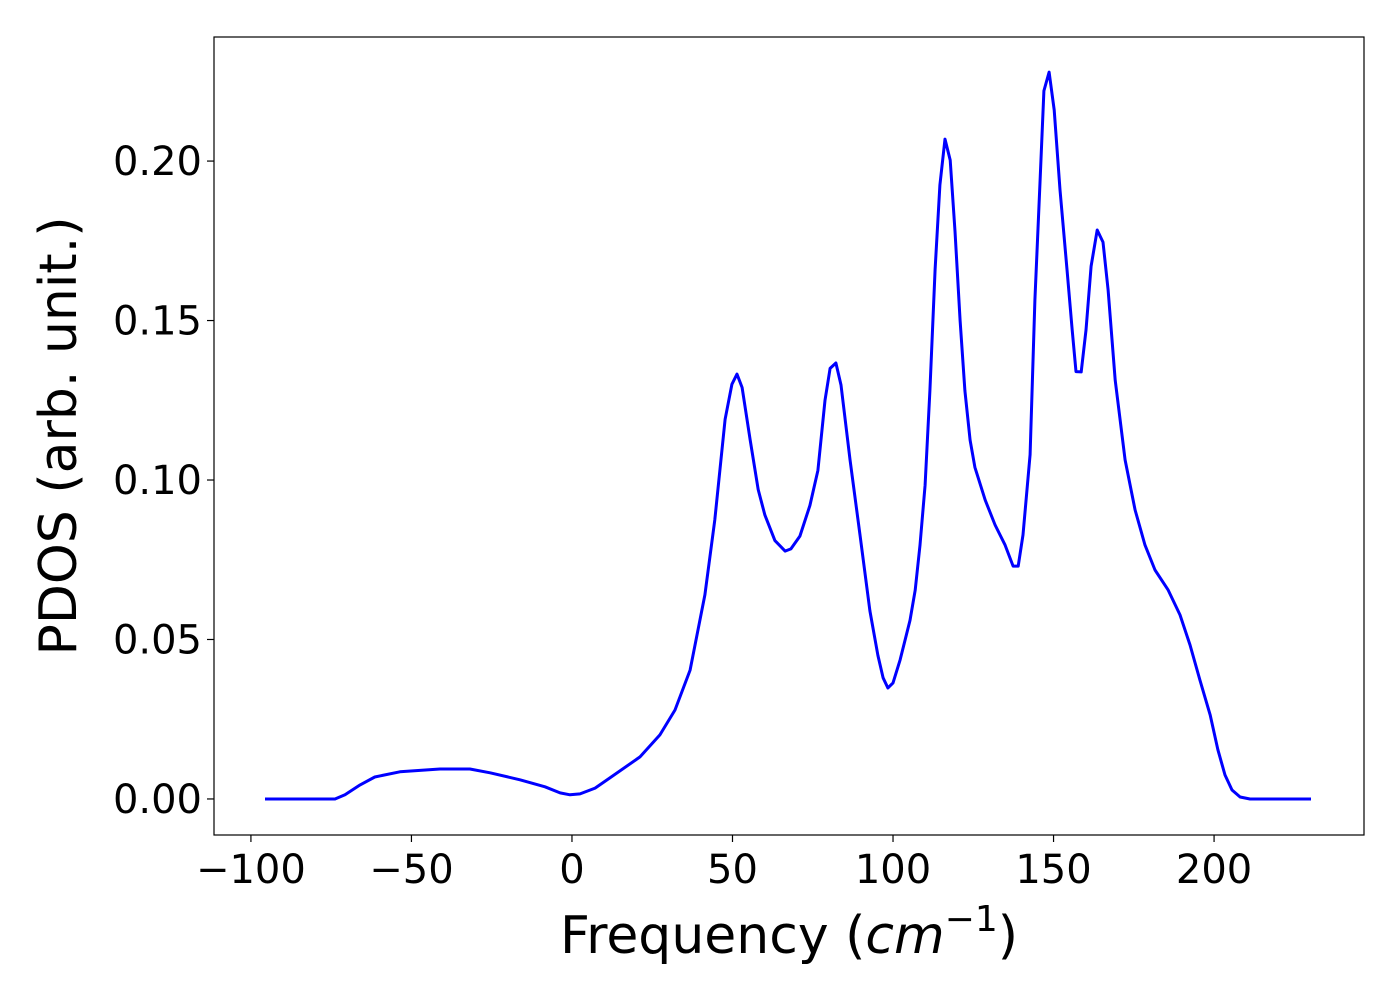 This screenshot has width=1400, height=1000. I want to click on y-axis-label: PDOS (arb. unit.), so click(59, 435).